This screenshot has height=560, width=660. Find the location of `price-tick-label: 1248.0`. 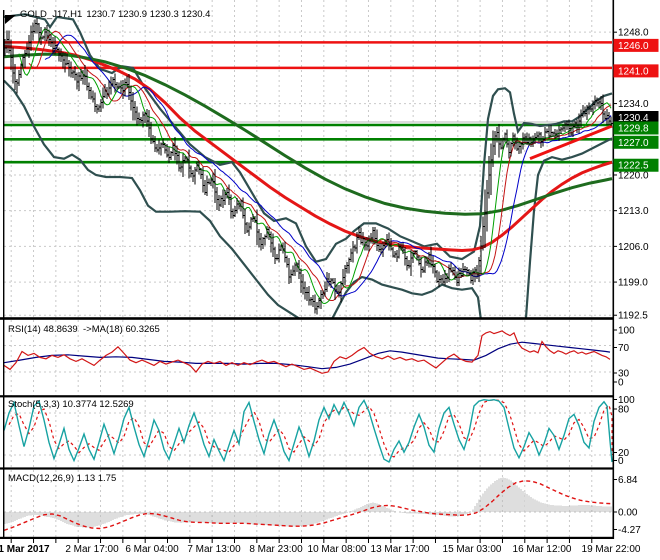

price-tick-label: 1248.0 is located at coordinates (633, 33).